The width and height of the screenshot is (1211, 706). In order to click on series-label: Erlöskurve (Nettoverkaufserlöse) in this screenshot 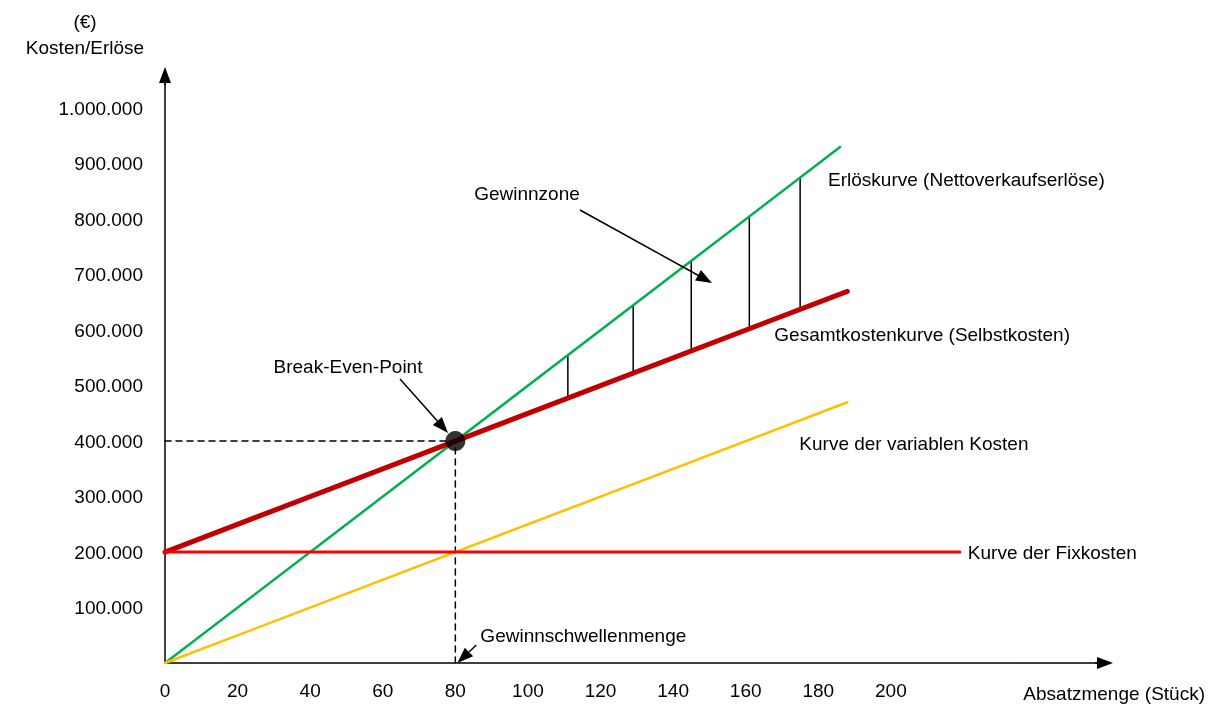, I will do `click(966, 179)`.